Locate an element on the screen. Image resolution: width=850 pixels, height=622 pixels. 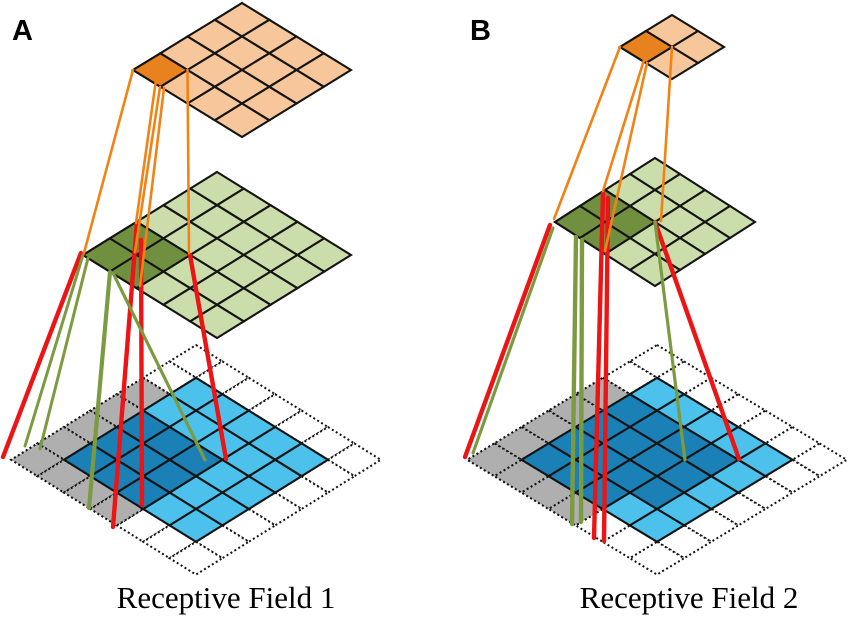
panel-b-hidden-grid is located at coordinates (655, 222).